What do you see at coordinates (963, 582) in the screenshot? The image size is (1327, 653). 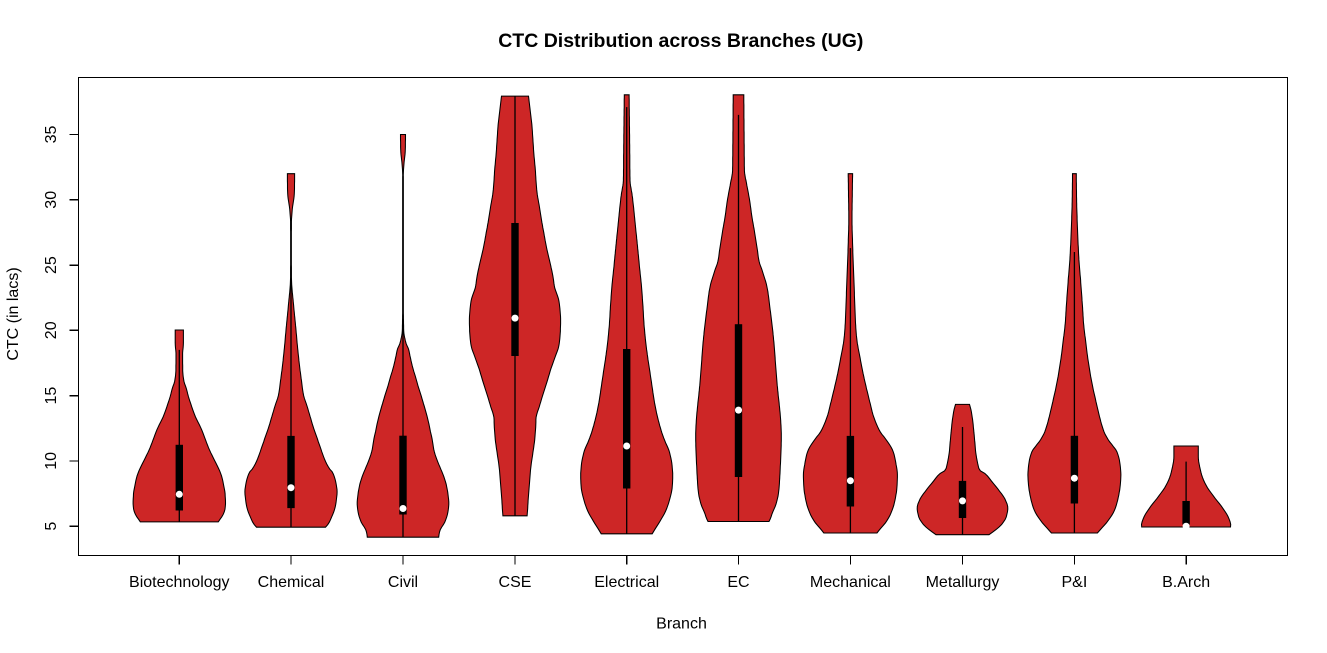 I see `svg-text: Metallurgy` at bounding box center [963, 582].